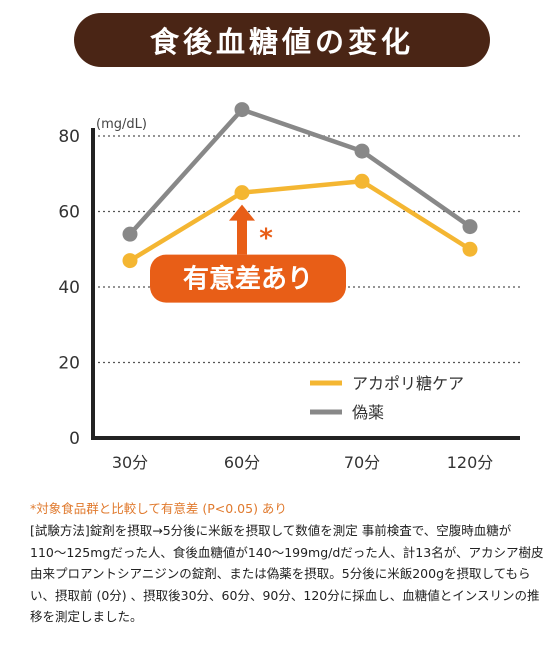 The image size is (560, 654). Describe the element at coordinates (69, 213) in the screenshot. I see `y-tick-label: 60` at that location.